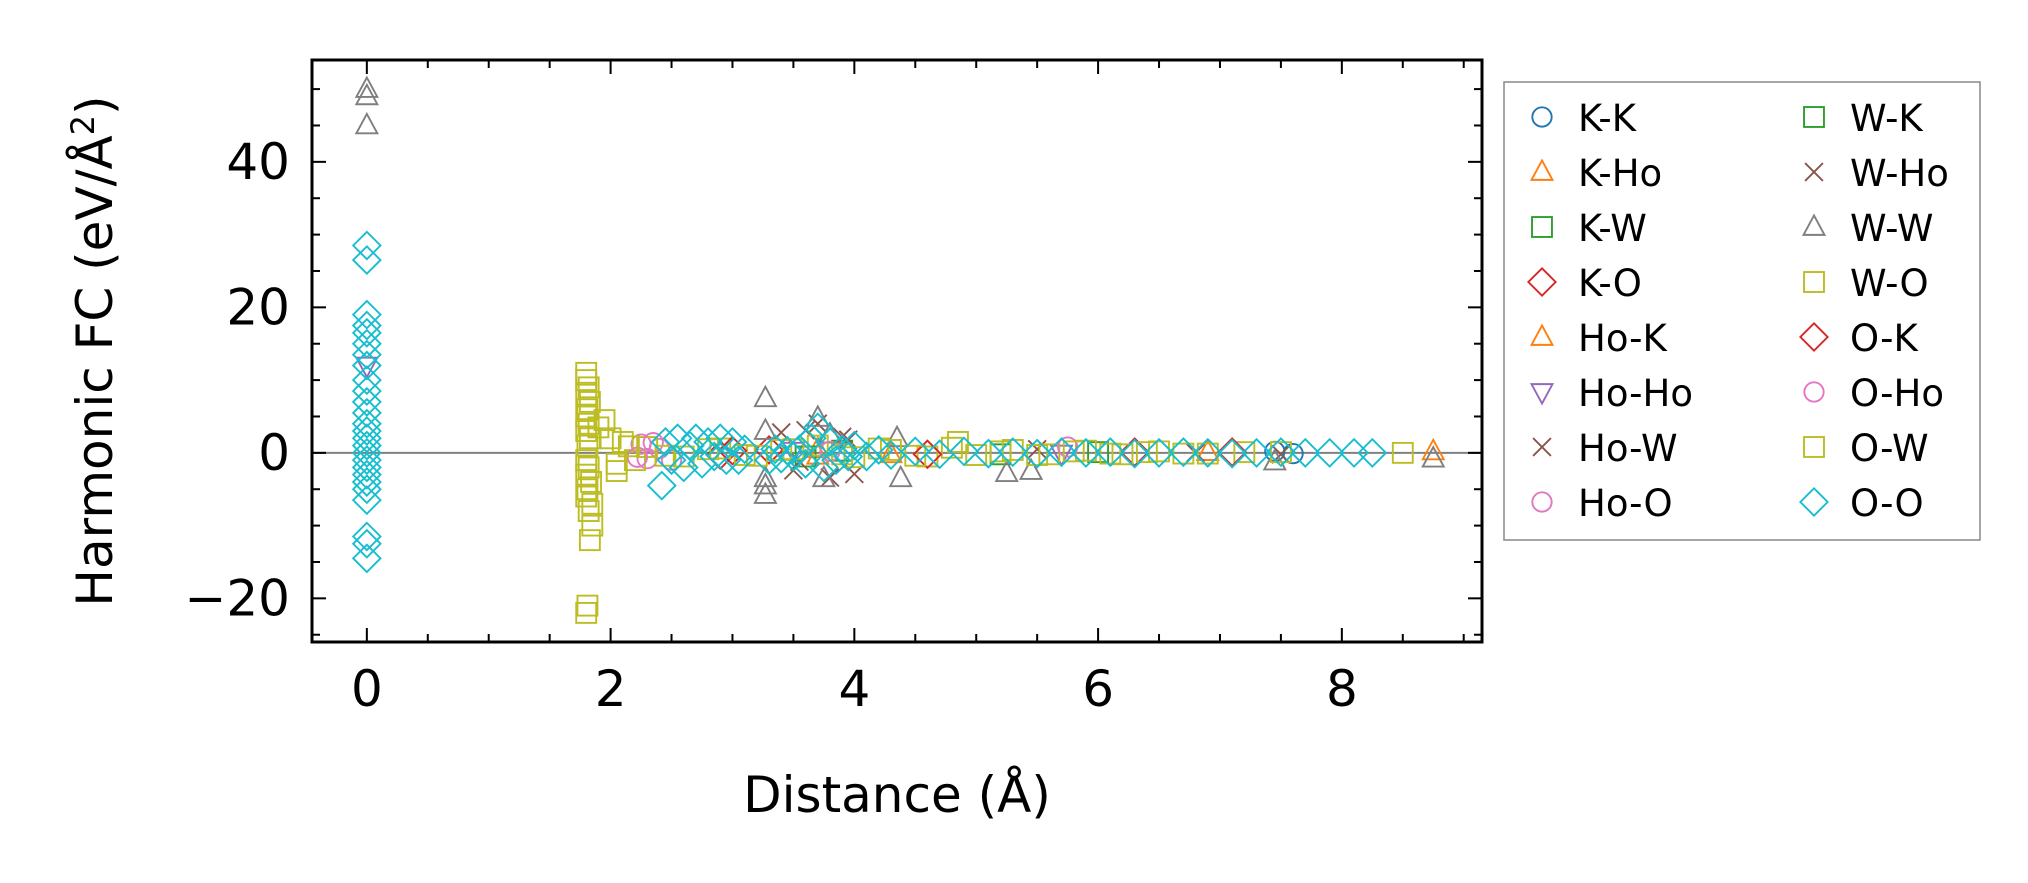 The height and width of the screenshot is (883, 2028). Describe the element at coordinates (95, 105) in the screenshot. I see `y-axis-label-end: )` at that location.